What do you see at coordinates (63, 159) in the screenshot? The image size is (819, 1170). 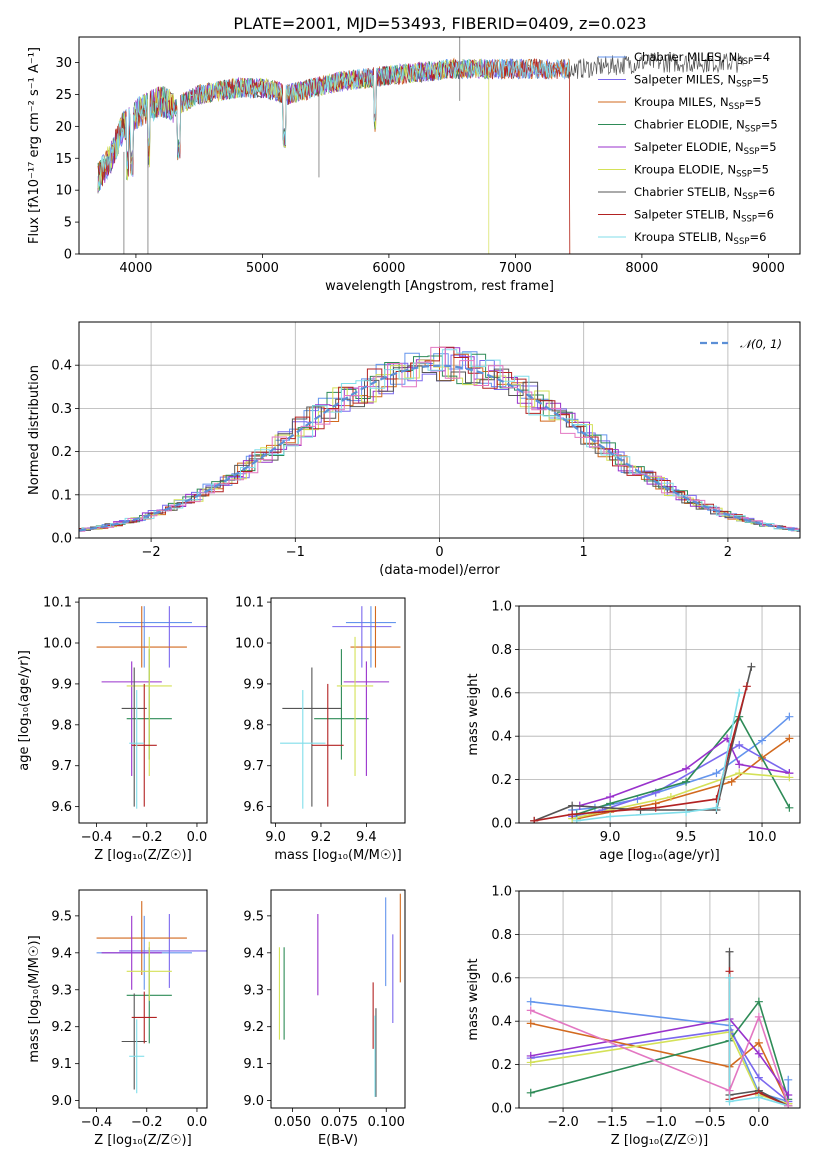 I see `spectrum-ytick-label: 15` at bounding box center [63, 159].